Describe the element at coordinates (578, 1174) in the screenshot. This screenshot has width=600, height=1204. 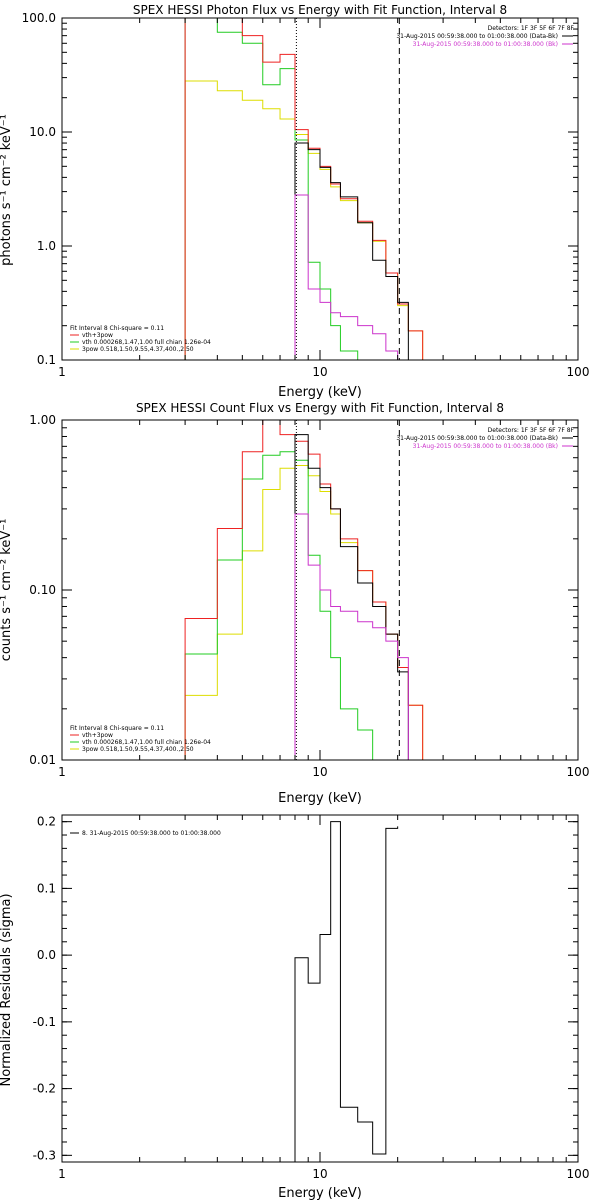
I see `residuals-x-tick-label: 100` at that location.